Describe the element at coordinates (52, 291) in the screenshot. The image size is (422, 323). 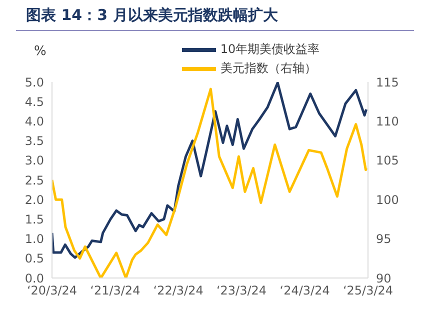
I see `x-tick-label: ‘20/3/24` at that location.